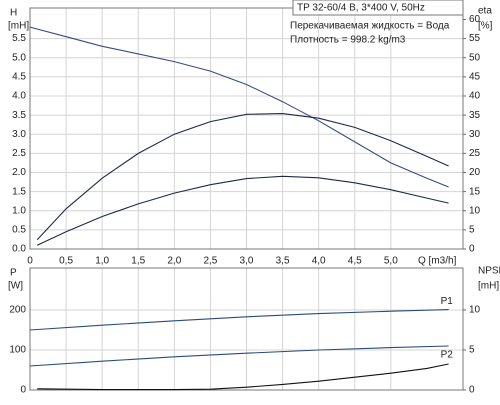 This screenshot has height=405, width=500. I want to click on y2-tick-label: 30, so click(475, 134).